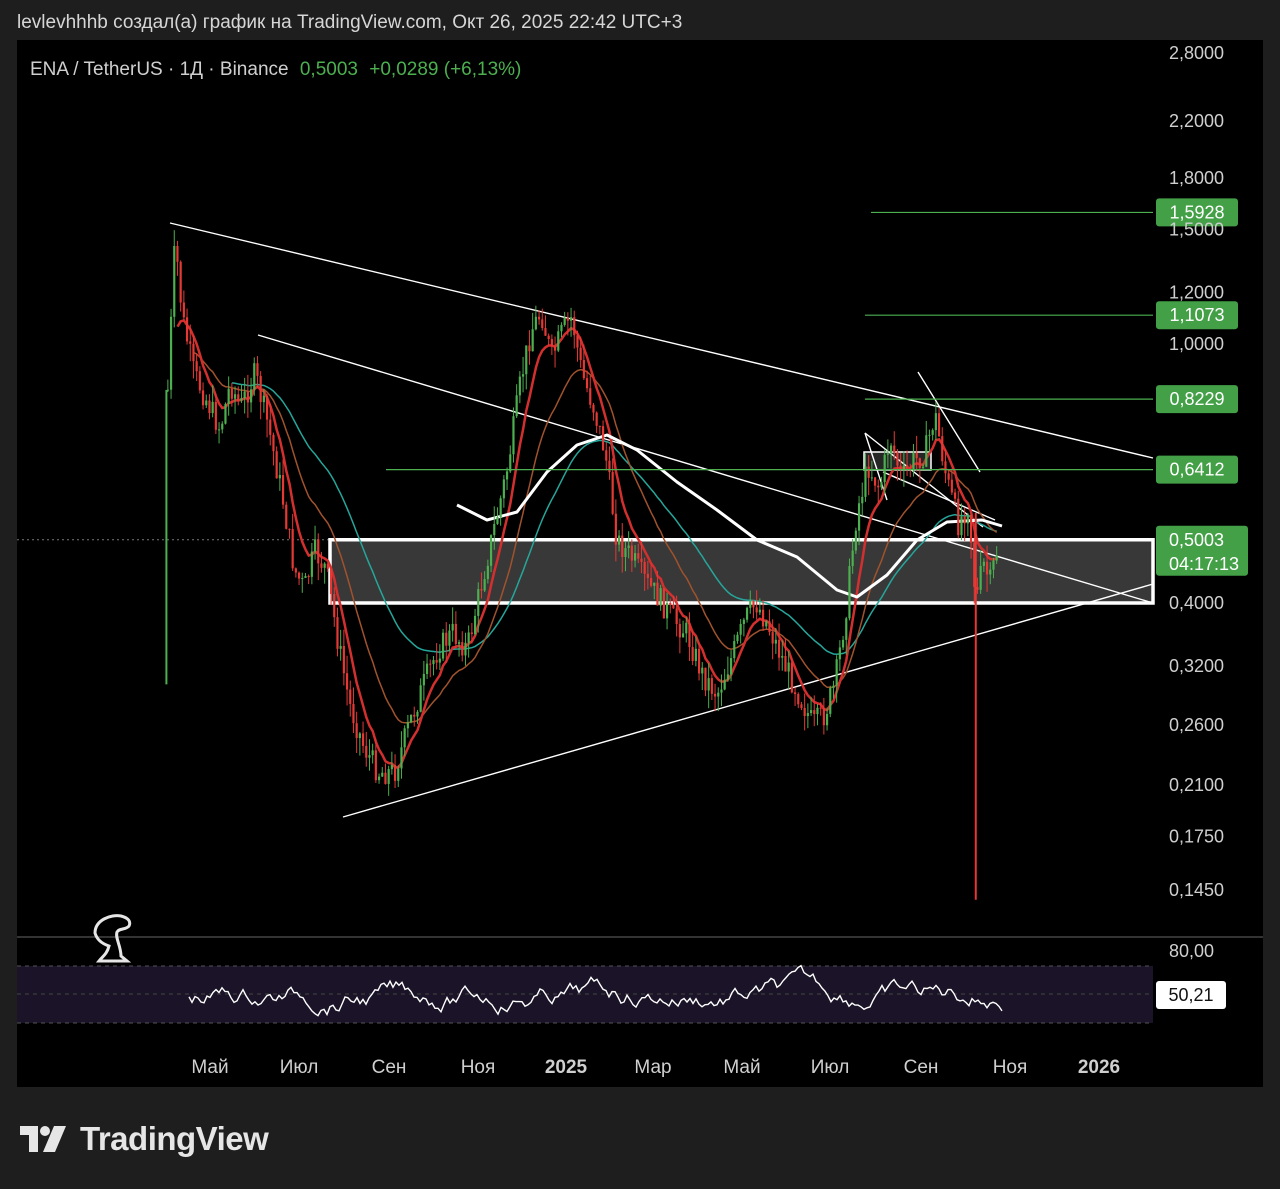 This screenshot has width=1280, height=1189. What do you see at coordinates (159, 69) in the screenshot?
I see `legend-symbol: ENA / TetherUS · 1Д · Binance` at bounding box center [159, 69].